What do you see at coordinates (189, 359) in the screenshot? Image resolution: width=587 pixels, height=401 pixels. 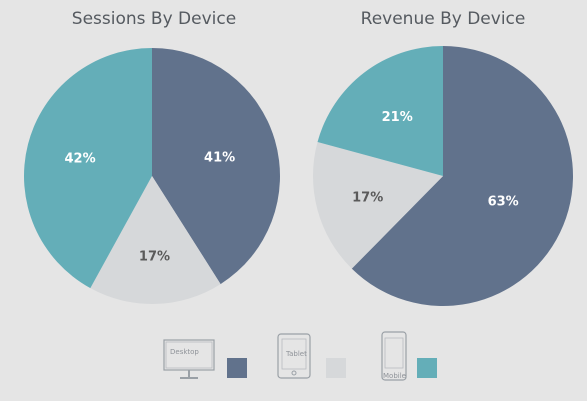 I see `desktop-monitor-icon` at bounding box center [189, 359].